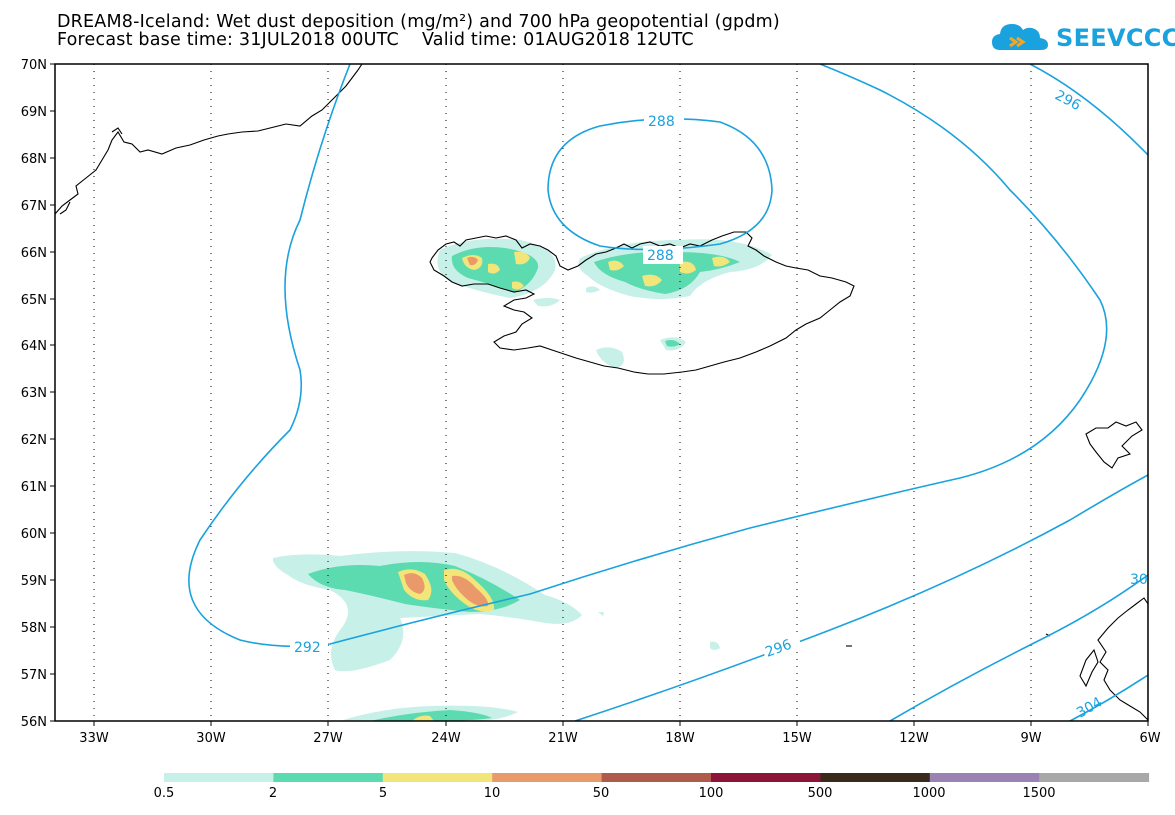  Describe the element at coordinates (660, 256) in the screenshot. I see `contour-label-288-iceland: 288` at that location.